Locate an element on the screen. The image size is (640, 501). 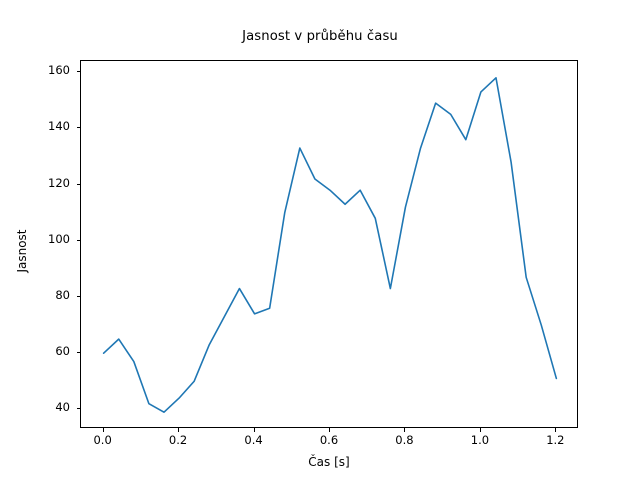
x-tick-label: 0.0 is located at coordinates (102, 440).